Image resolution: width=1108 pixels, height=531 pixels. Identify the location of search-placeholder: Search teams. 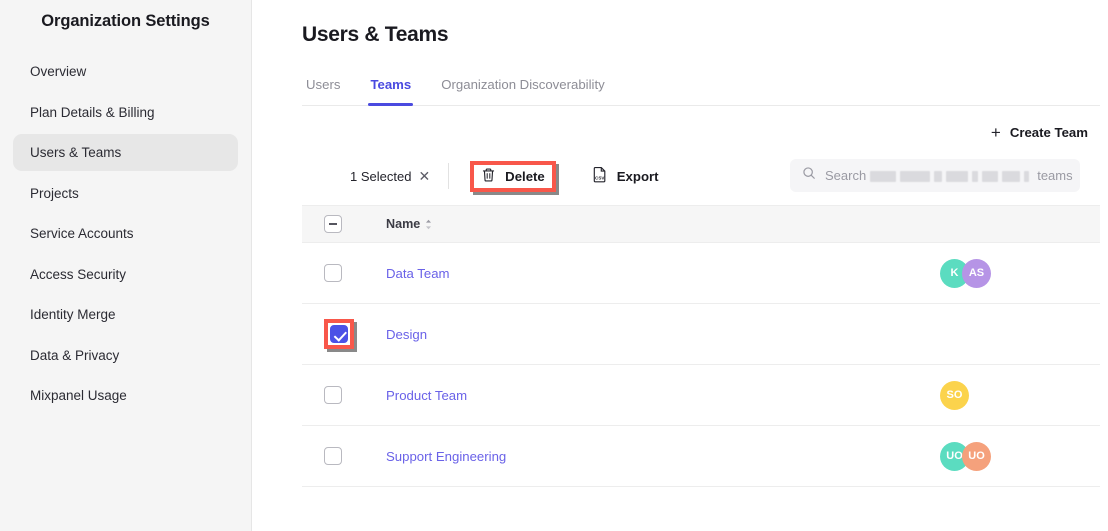
(949, 175).